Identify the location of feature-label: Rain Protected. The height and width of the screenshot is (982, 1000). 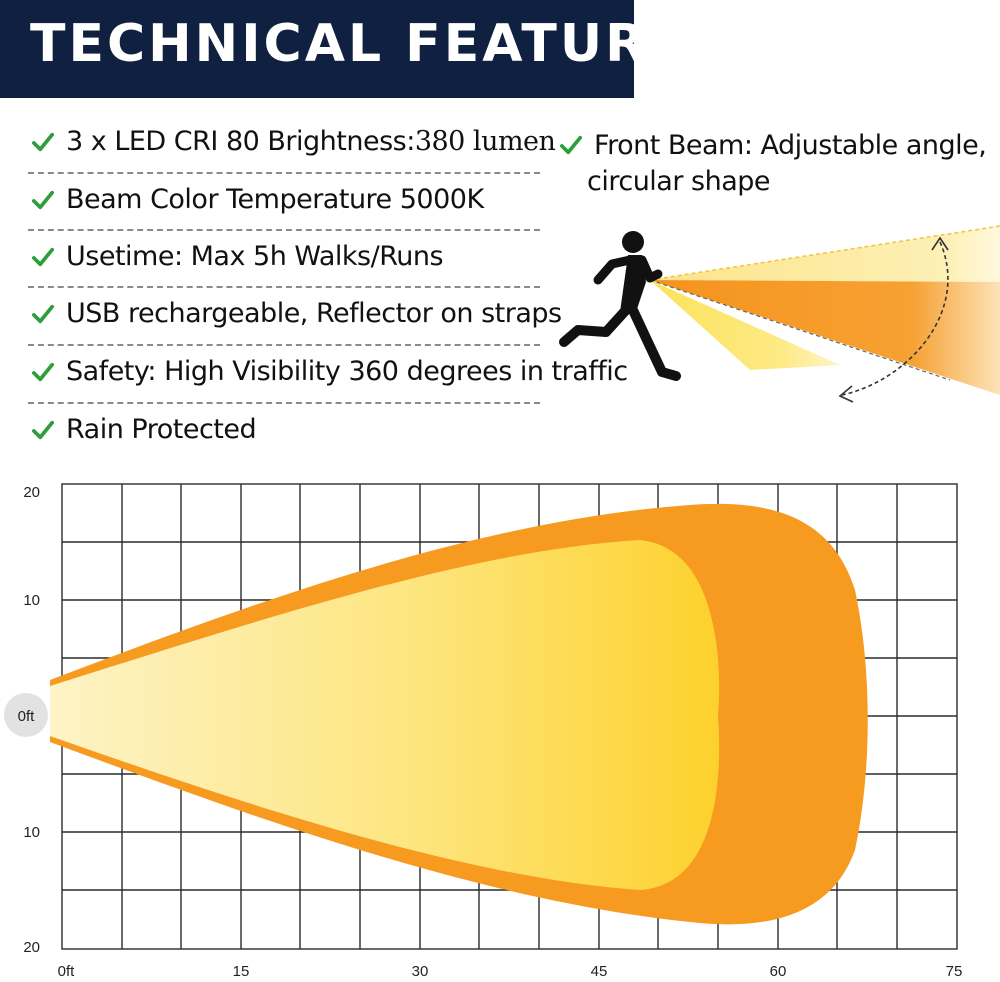
(161, 429).